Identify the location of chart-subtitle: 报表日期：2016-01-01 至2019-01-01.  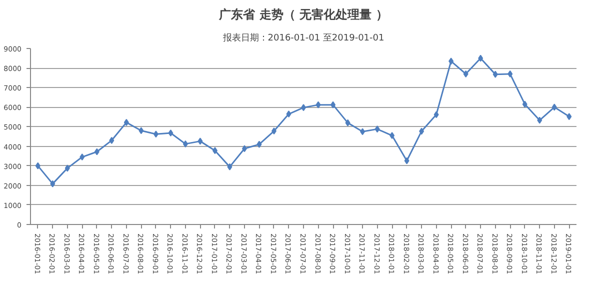
(303, 38).